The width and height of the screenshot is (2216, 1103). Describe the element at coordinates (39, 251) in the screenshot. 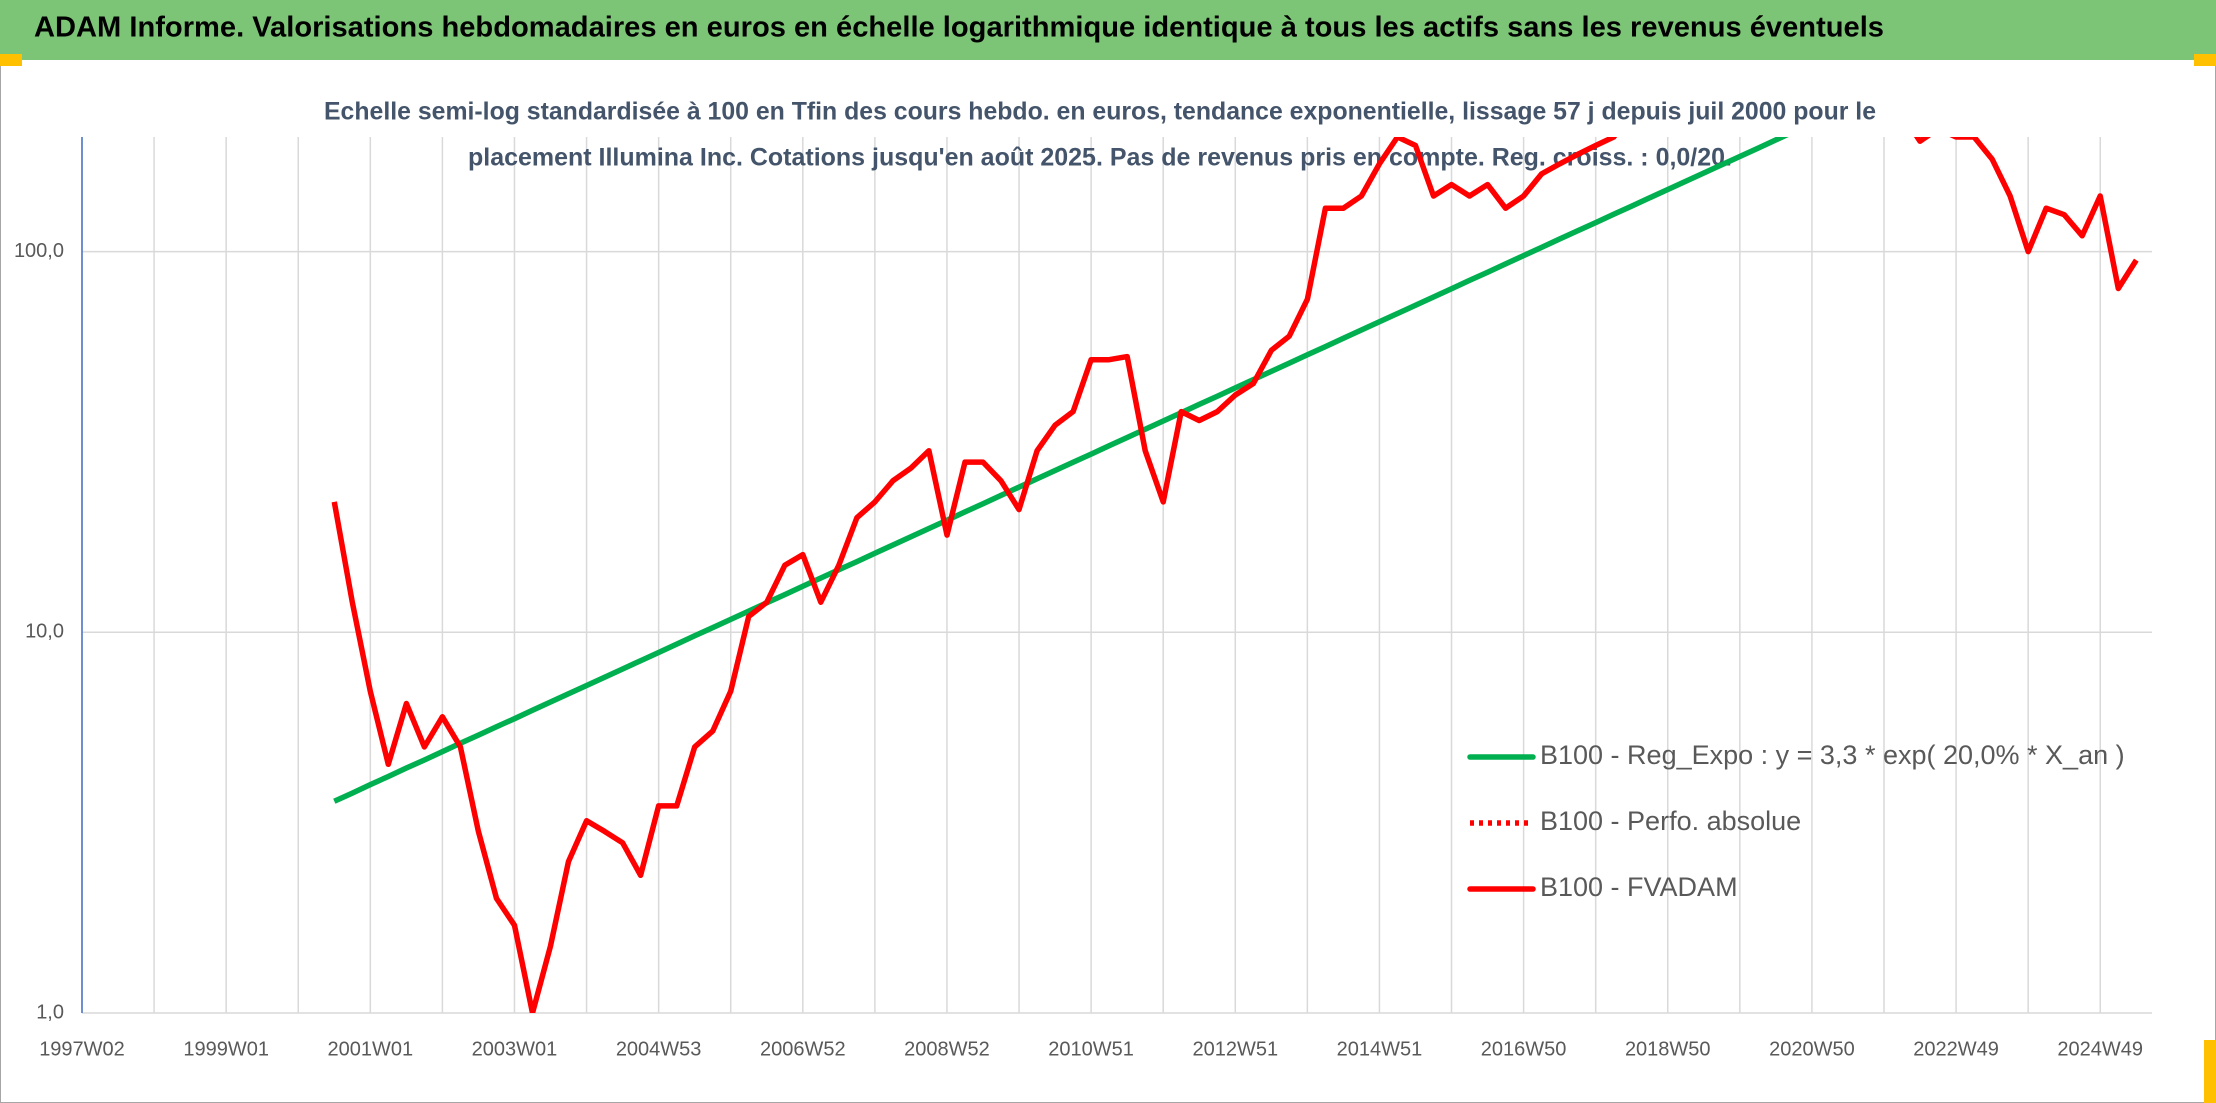

I see `y-tick-label: 100,0` at that location.